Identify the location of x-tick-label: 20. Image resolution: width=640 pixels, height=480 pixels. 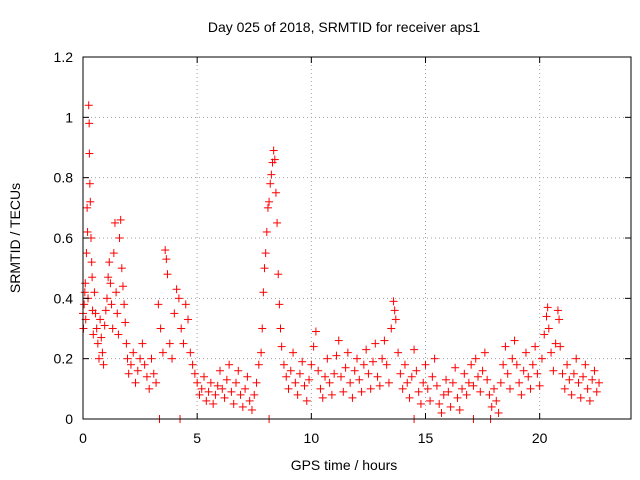
(540, 438).